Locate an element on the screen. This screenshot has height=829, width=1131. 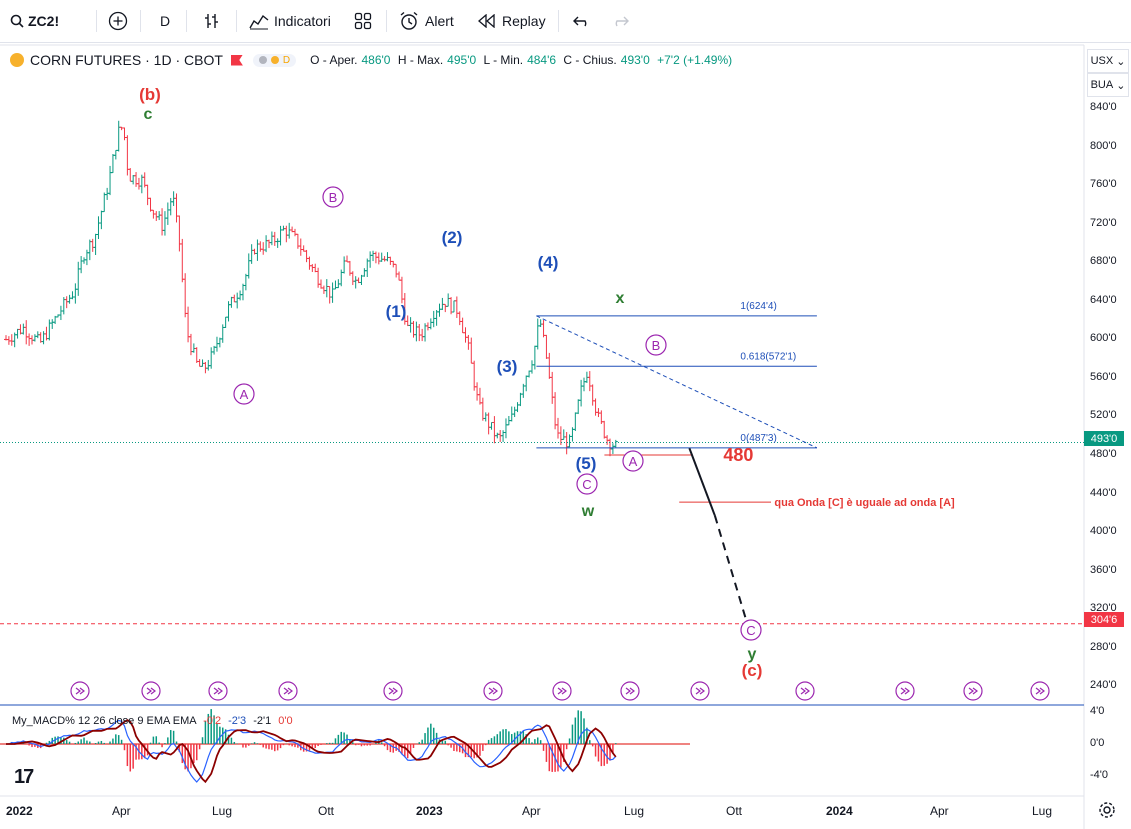
status-dot-icon is located at coordinates (262, 60).